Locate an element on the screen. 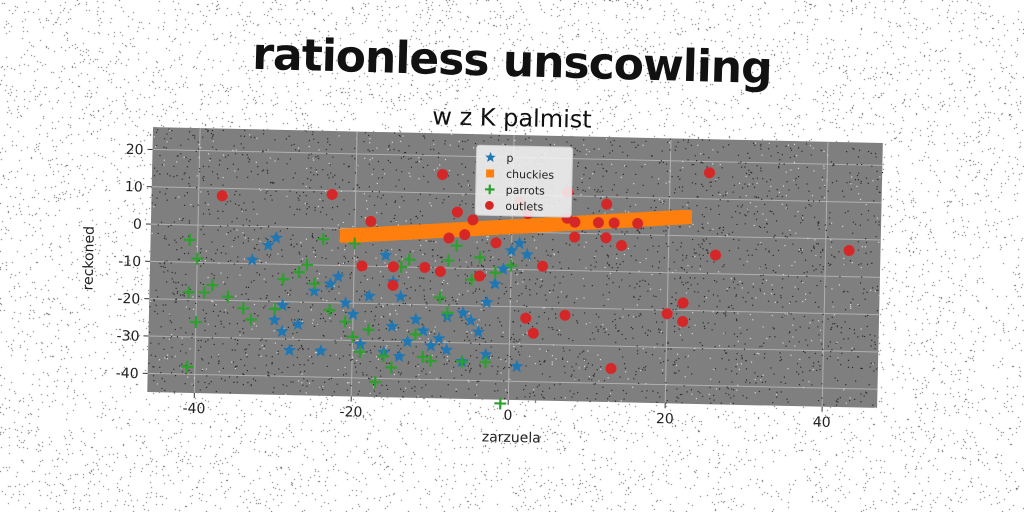 This screenshot has height=512, width=1024. legend-label: parrots is located at coordinates (526, 191).